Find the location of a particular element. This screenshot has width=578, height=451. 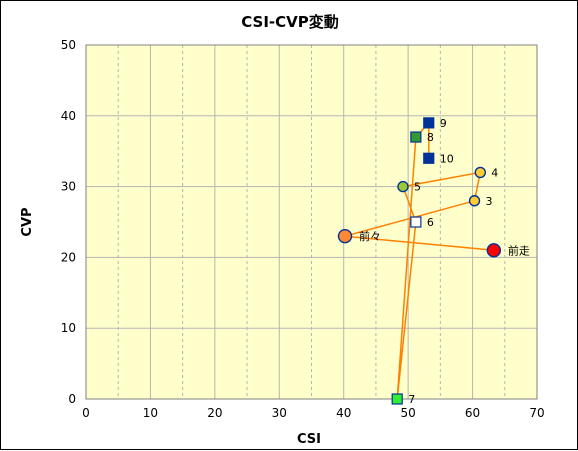

y-tick-label: 50 is located at coordinates (68, 45).